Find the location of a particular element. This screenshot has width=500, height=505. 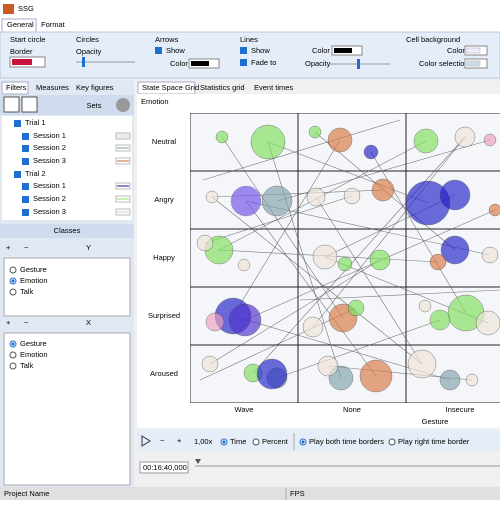

label: General is located at coordinates (20, 24).